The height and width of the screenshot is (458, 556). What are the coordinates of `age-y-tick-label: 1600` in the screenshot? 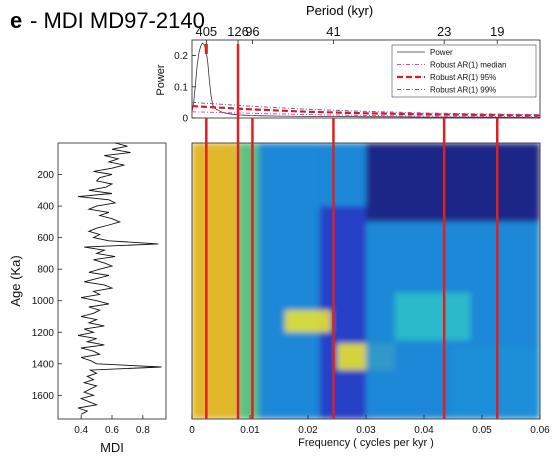 It's located at (43, 396).